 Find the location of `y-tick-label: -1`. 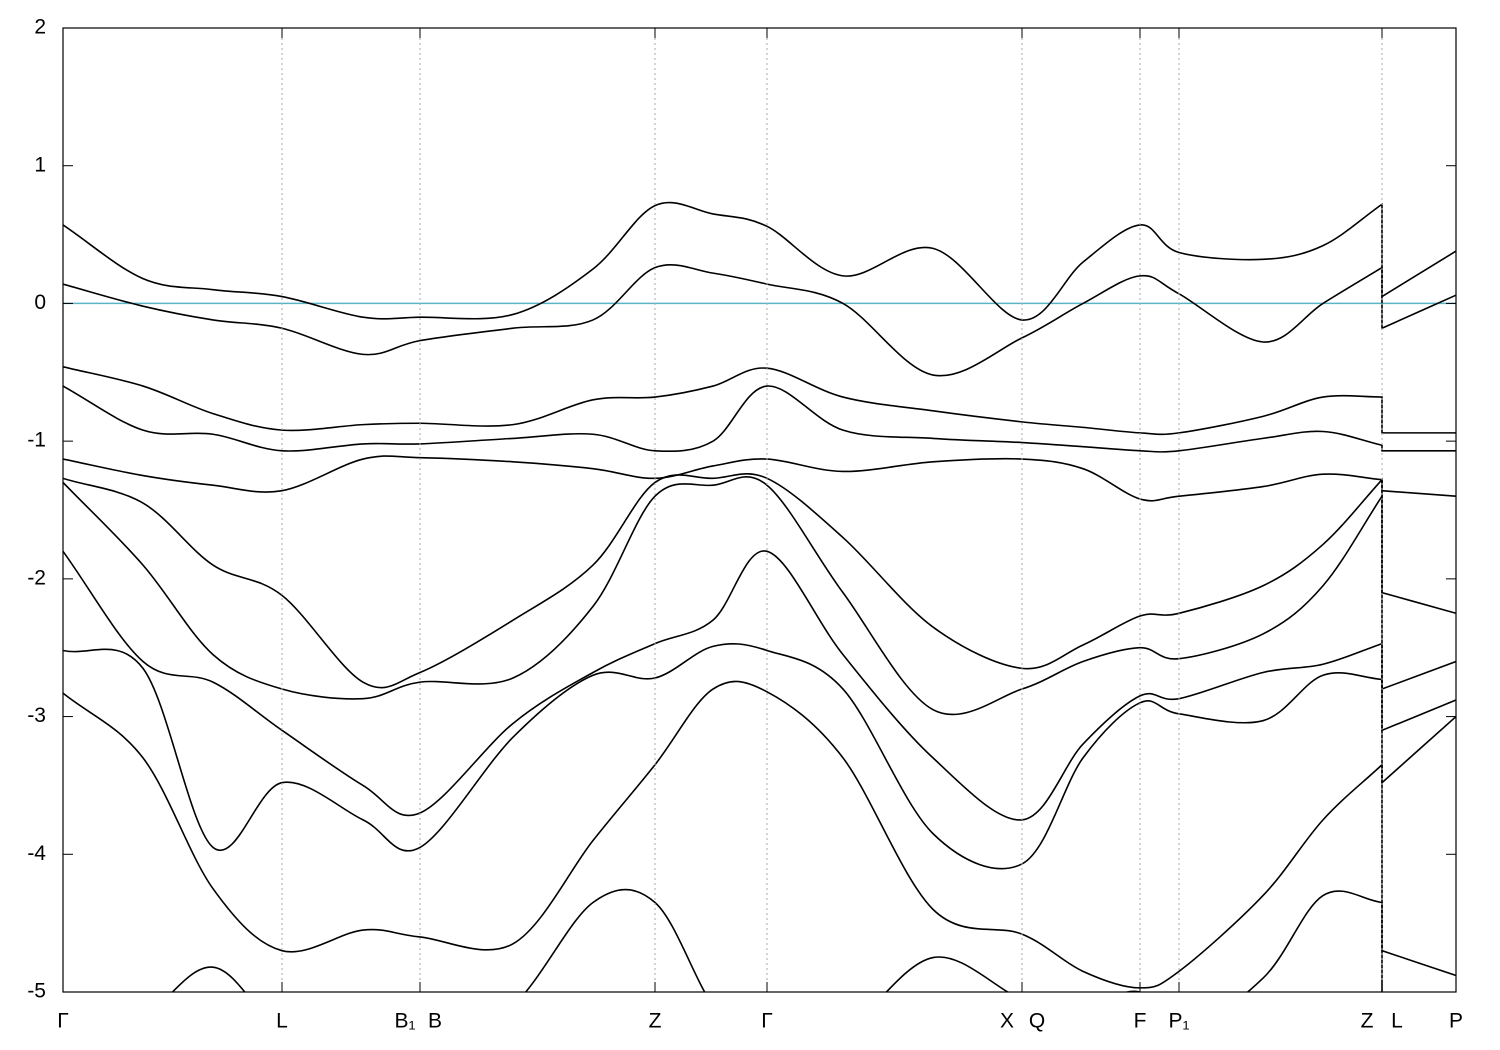

y-tick-label: -1 is located at coordinates (36, 440).